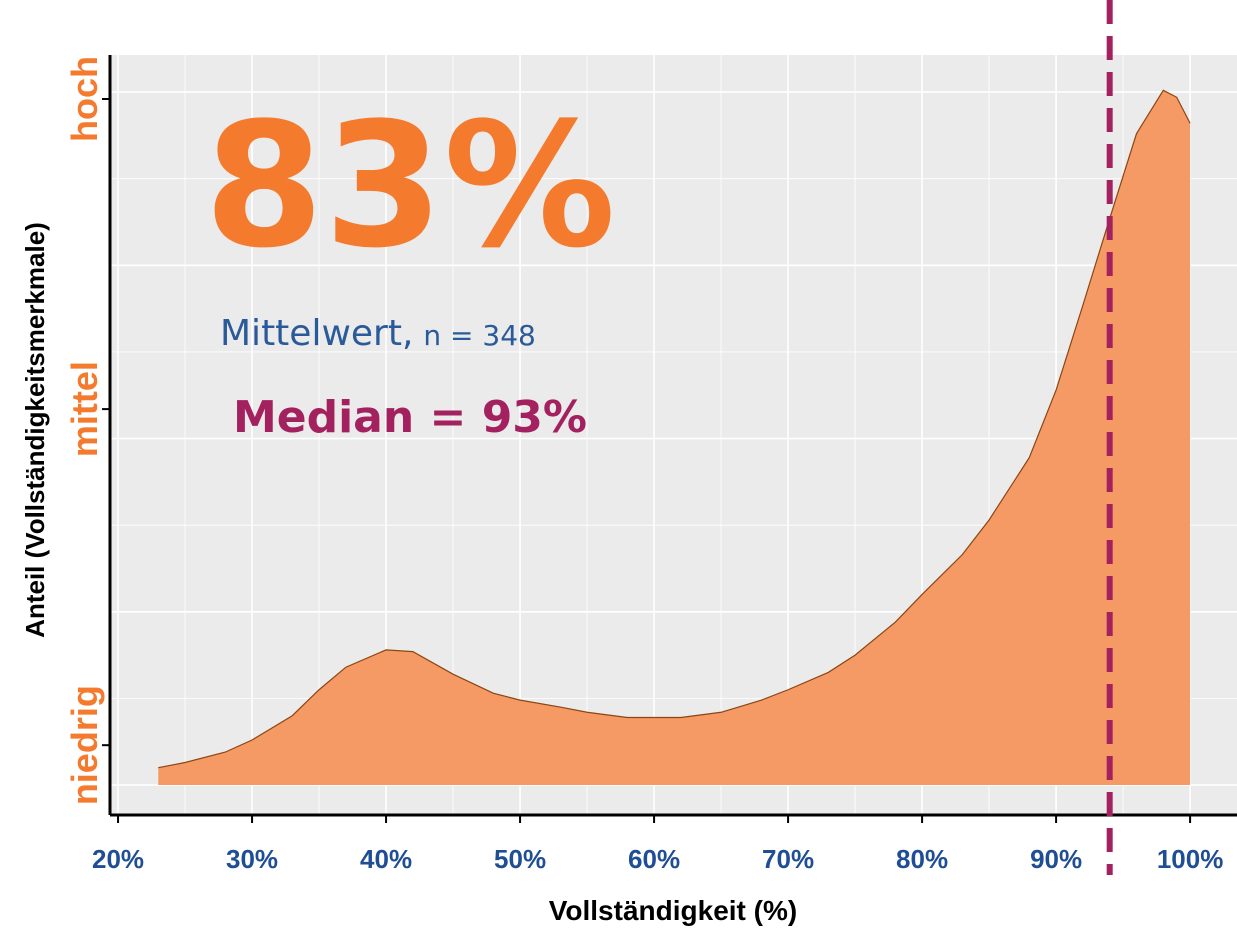 This screenshot has width=1237, height=930. Describe the element at coordinates (410, 417) in the screenshot. I see `median-label: Median = 93%` at that location.